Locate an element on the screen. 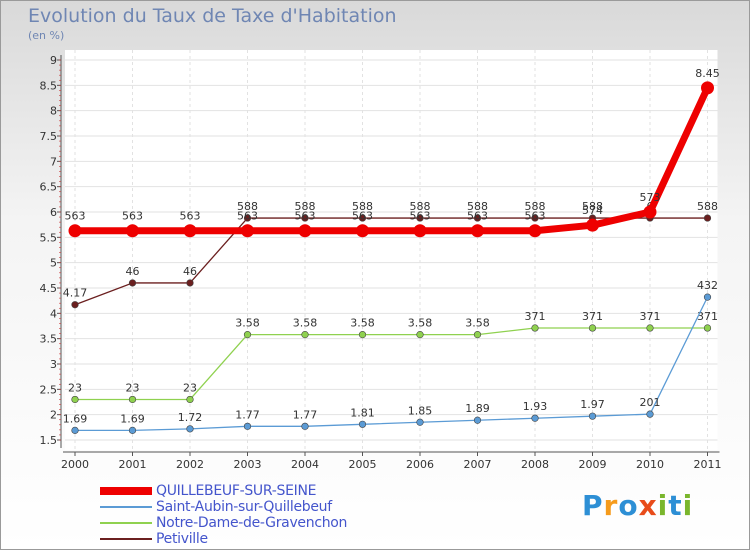 Image resolution: width=750 pixels, height=550 pixels. data-label: 1.69 is located at coordinates (132, 418).